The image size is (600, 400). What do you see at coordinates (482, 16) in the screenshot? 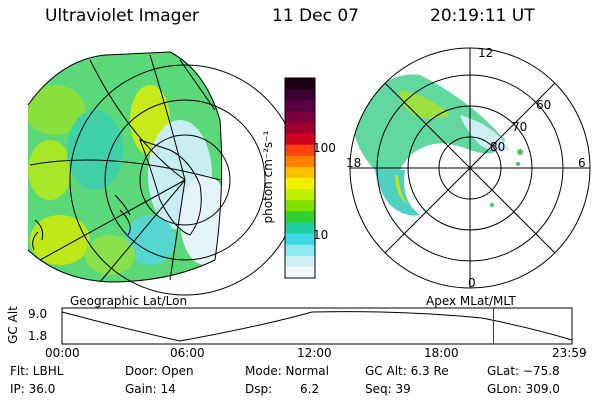
I see `time-label: 20:19:11 UT` at bounding box center [482, 16].